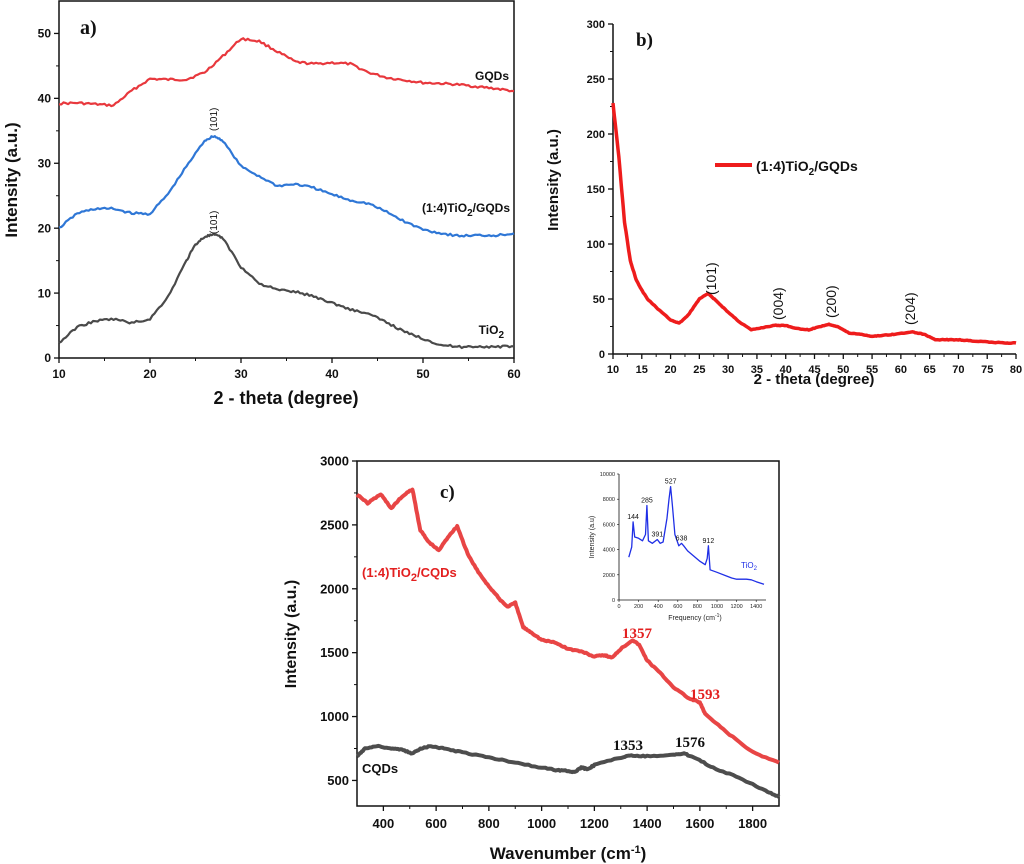  I want to click on y-tick-label: 150, so click(596, 190).